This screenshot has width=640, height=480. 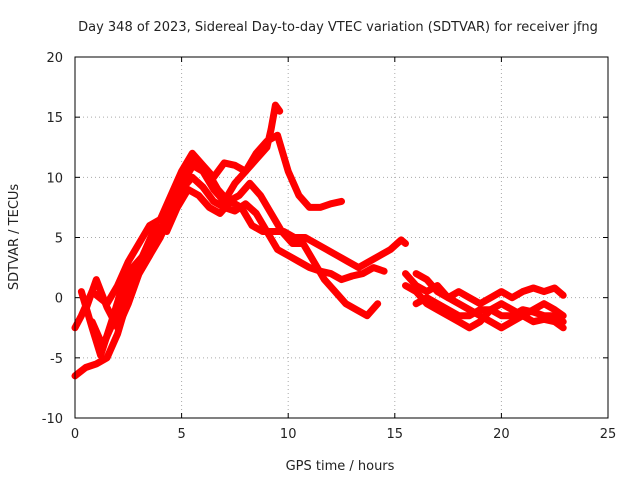 I want to click on series-sat-h, so click(x=489, y=289).